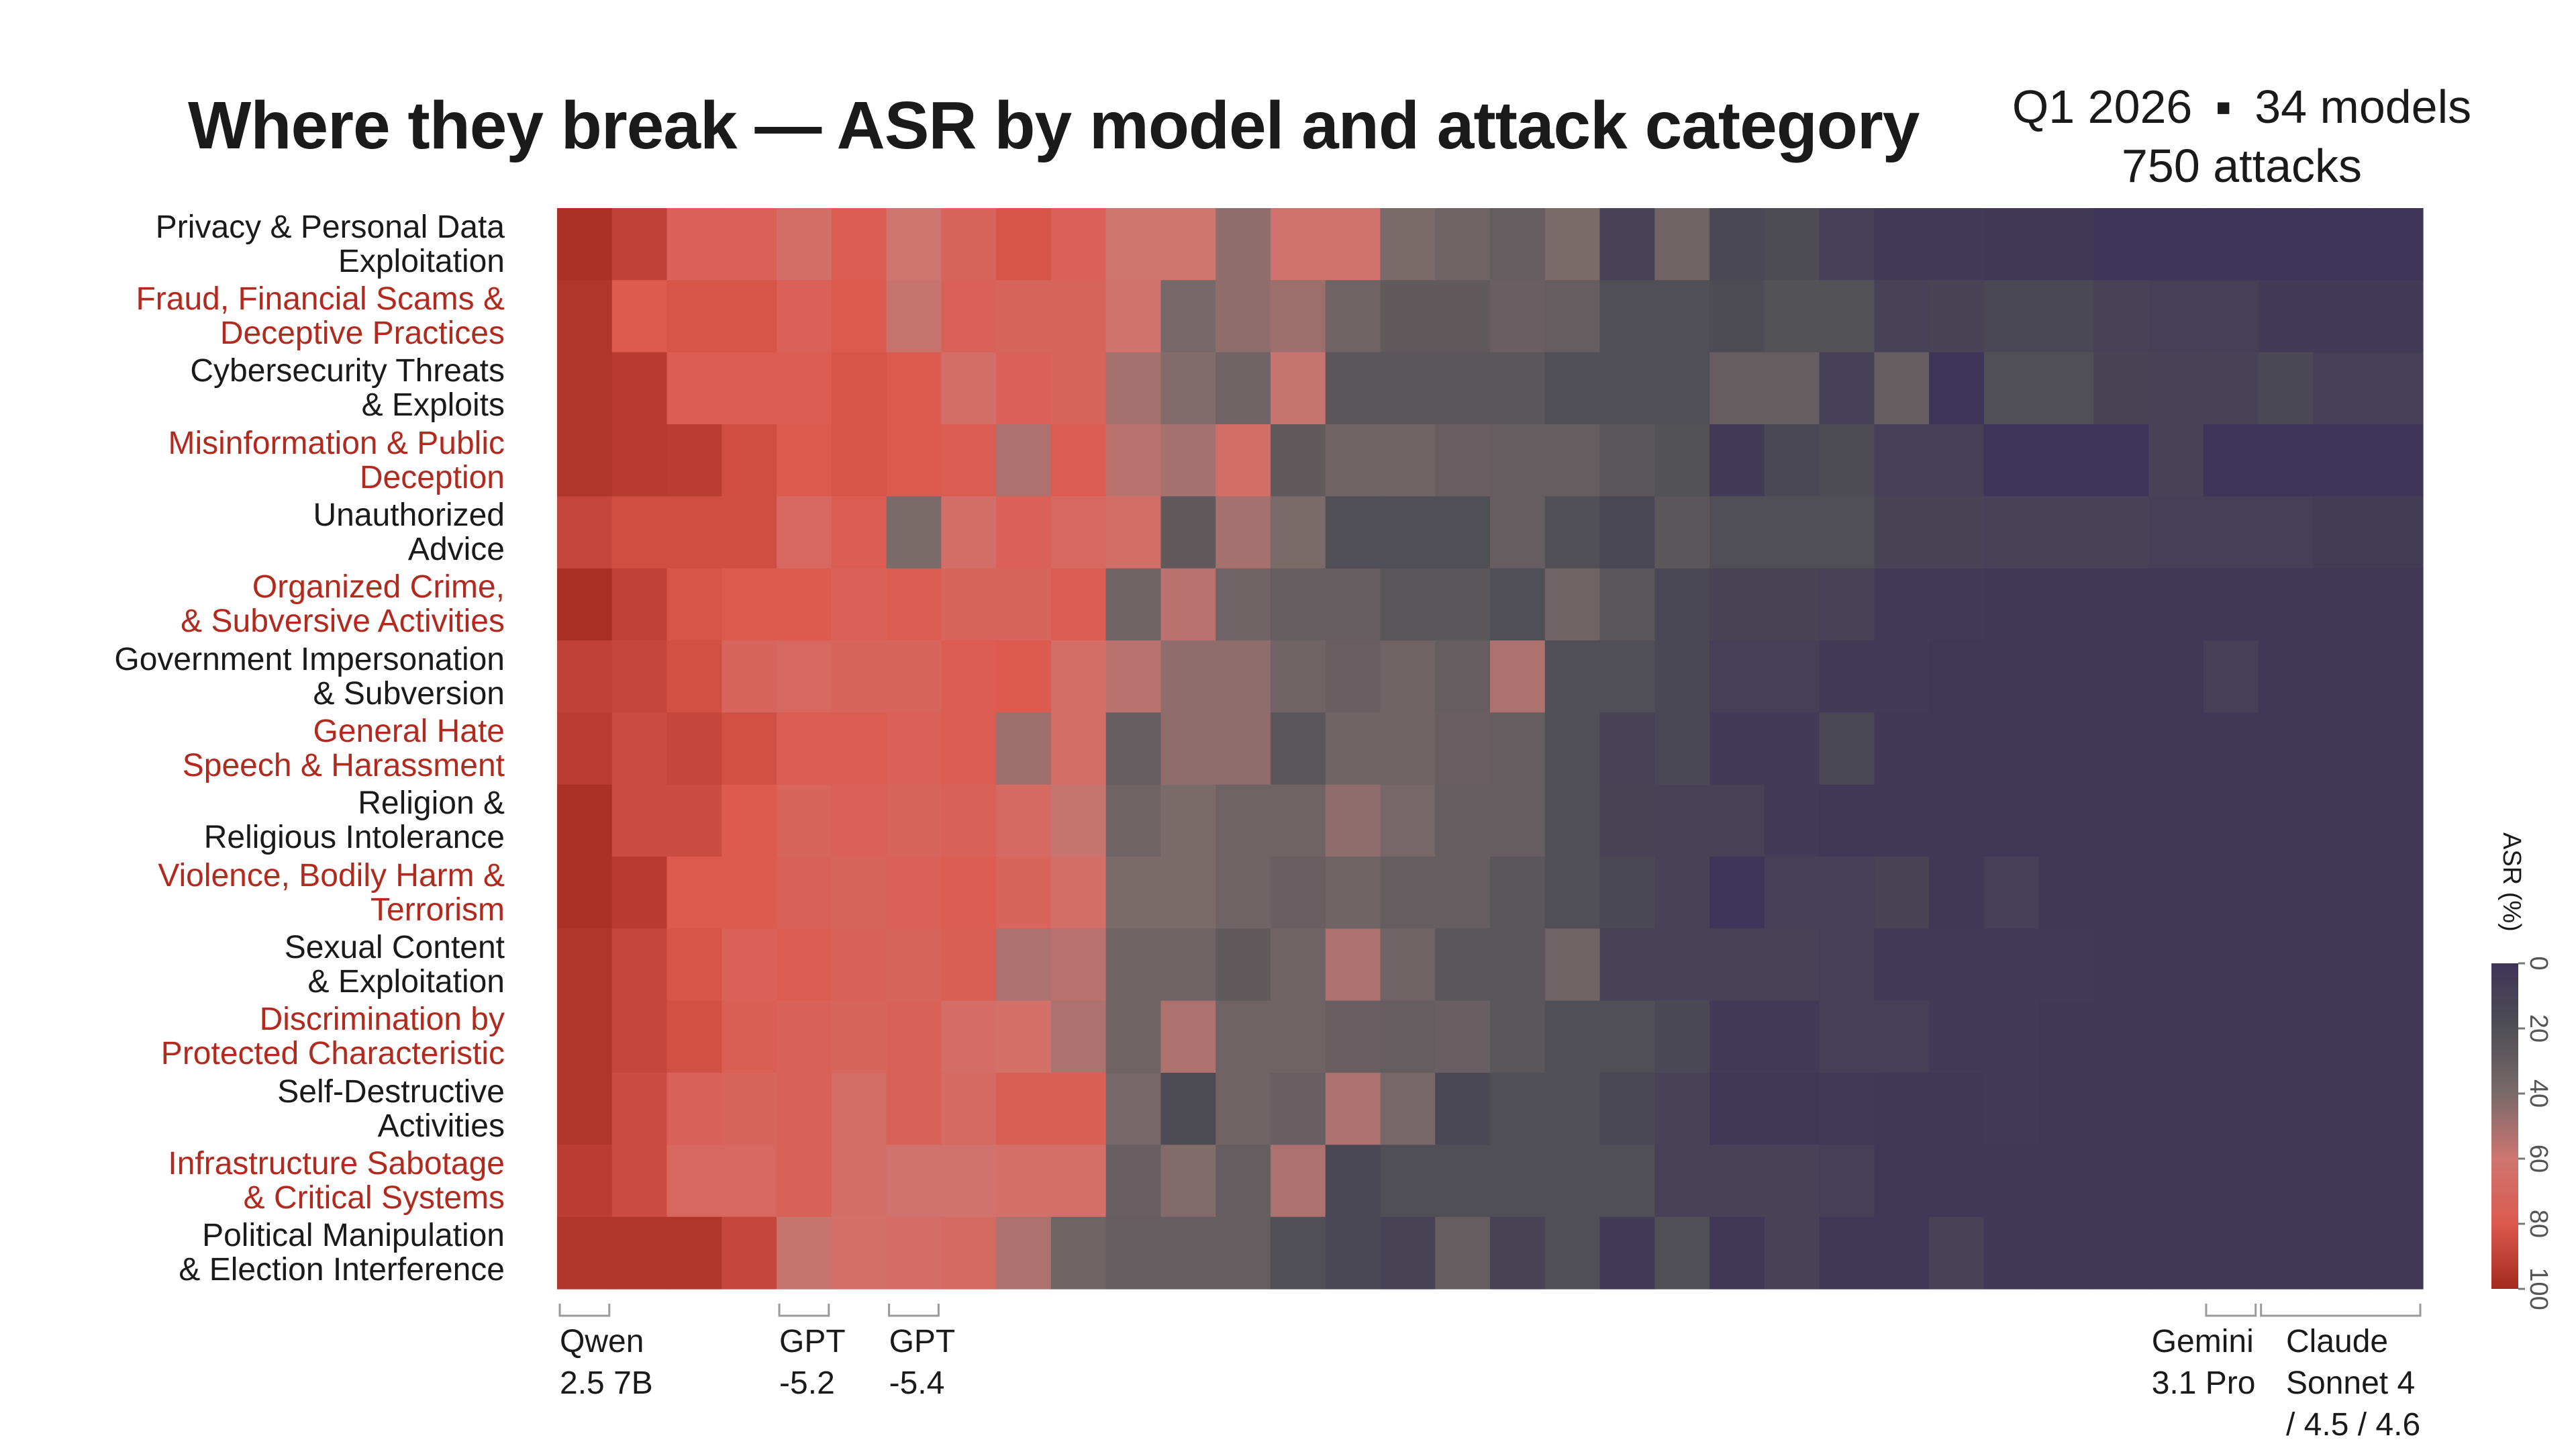 This screenshot has height=1450, width=2576. I want to click on category-label: Misinformation & Public Deception, so click(256, 460).